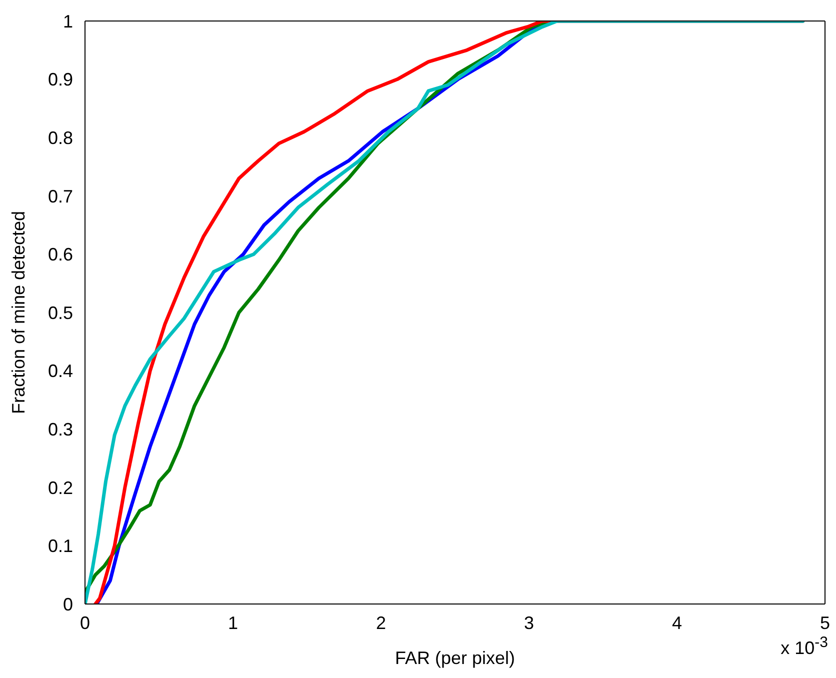 Image resolution: width=836 pixels, height=678 pixels. Describe the element at coordinates (381, 622) in the screenshot. I see `x-tick-label: 2` at that location.